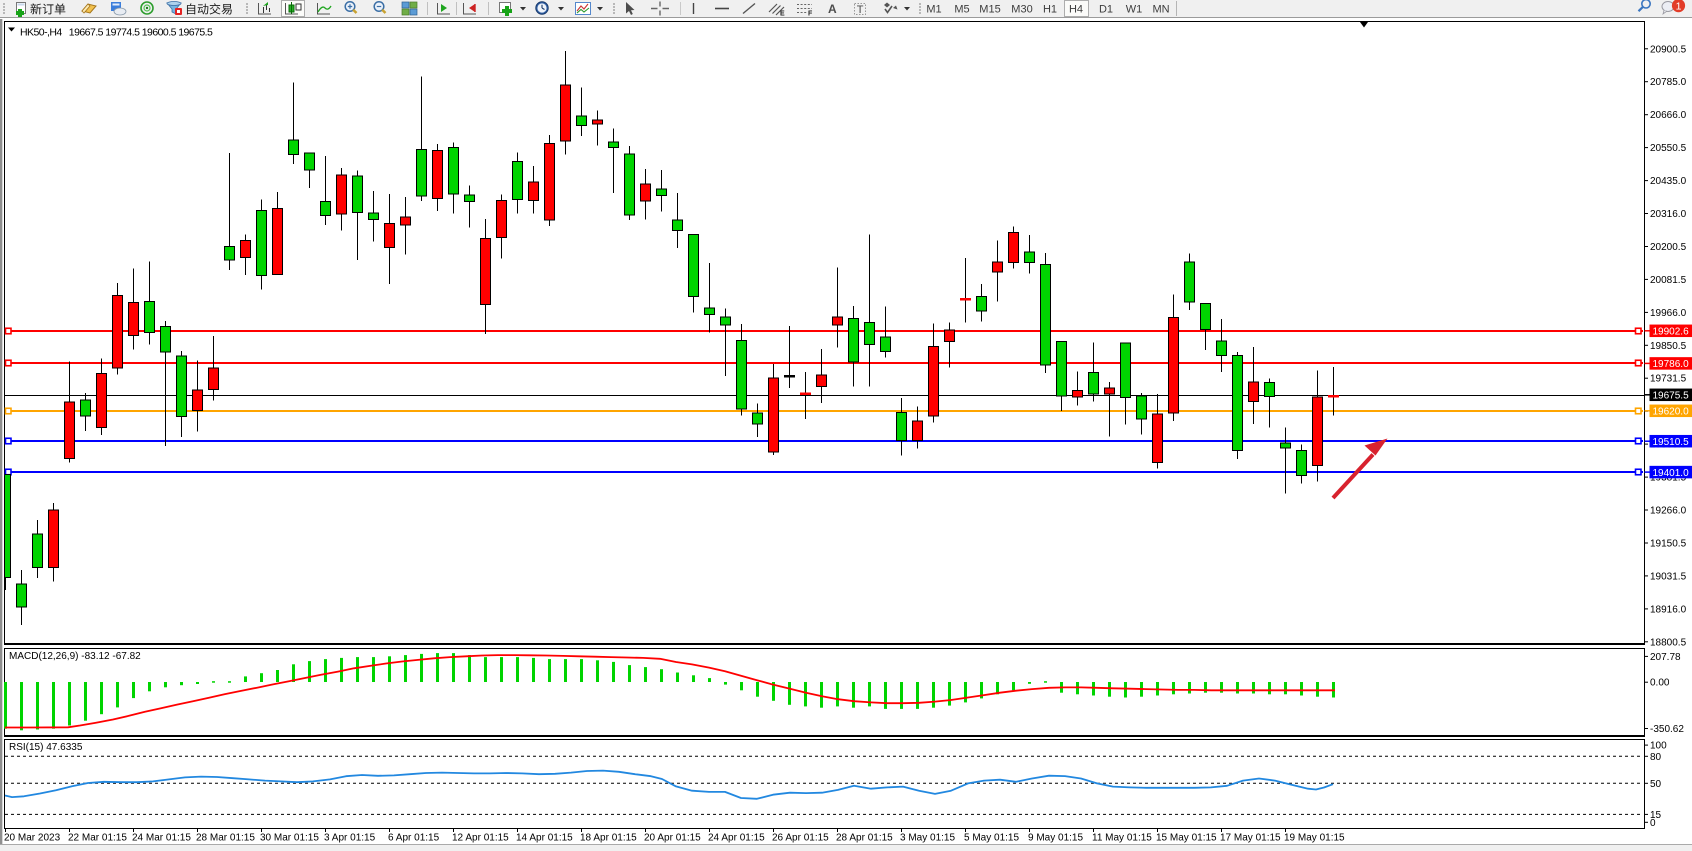  Describe the element at coordinates (1667, 729) in the screenshot. I see `svg-text: -350.62` at that location.